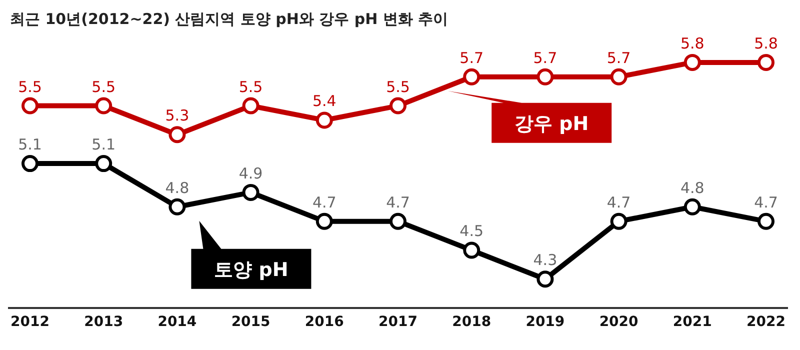  What do you see at coordinates (324, 322) in the screenshot?
I see `x-tick-label: 2016` at bounding box center [324, 322].